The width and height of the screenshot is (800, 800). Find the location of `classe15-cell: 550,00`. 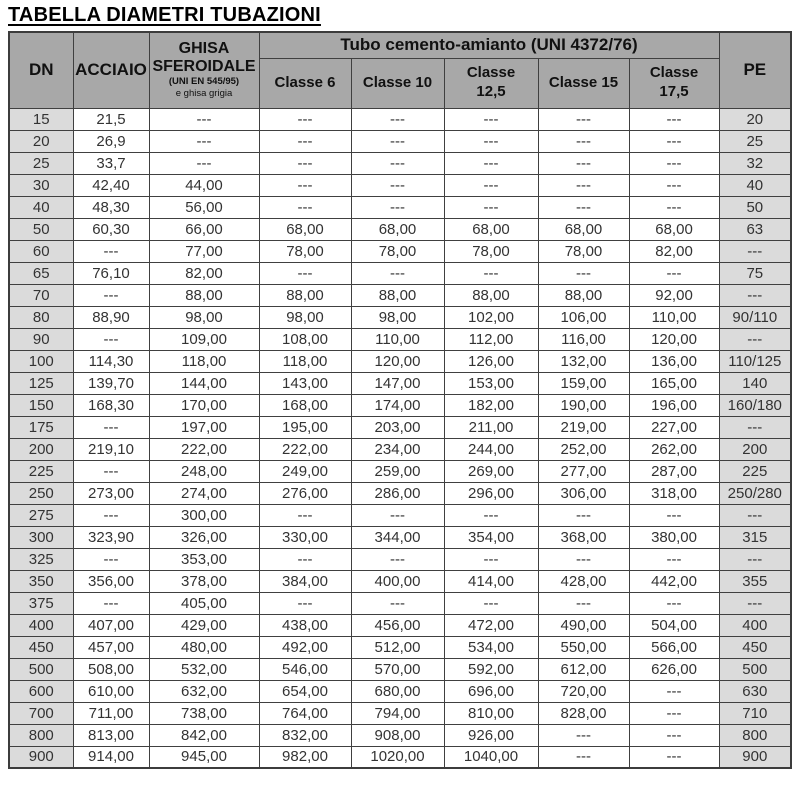

classe15-cell: 550,00 is located at coordinates (583, 647).